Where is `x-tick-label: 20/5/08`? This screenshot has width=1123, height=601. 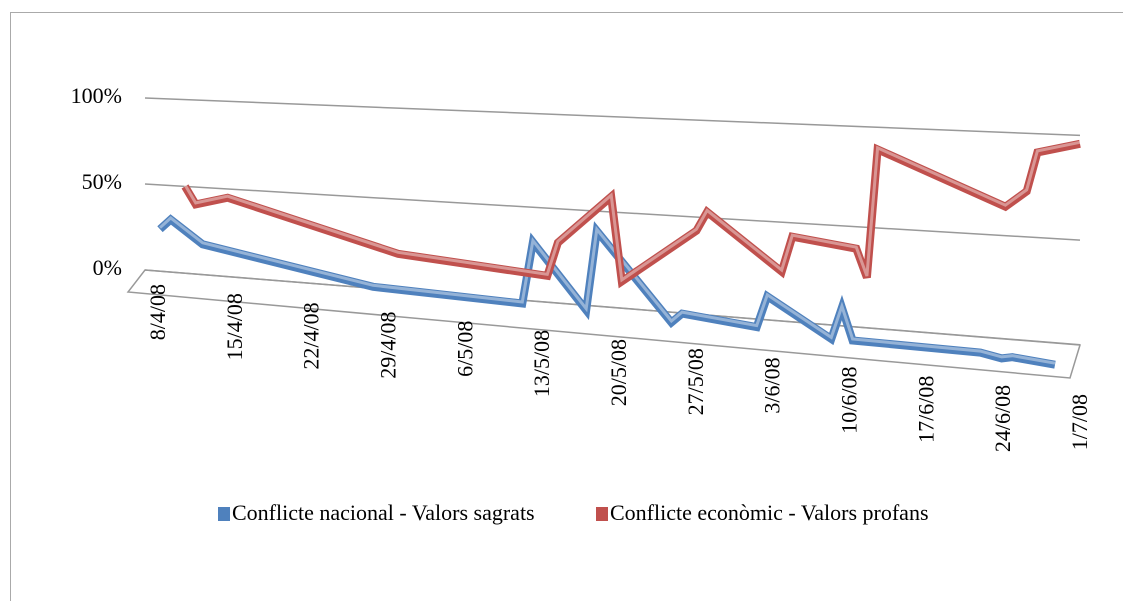
x-tick-label: 20/5/08 is located at coordinates (618, 372).